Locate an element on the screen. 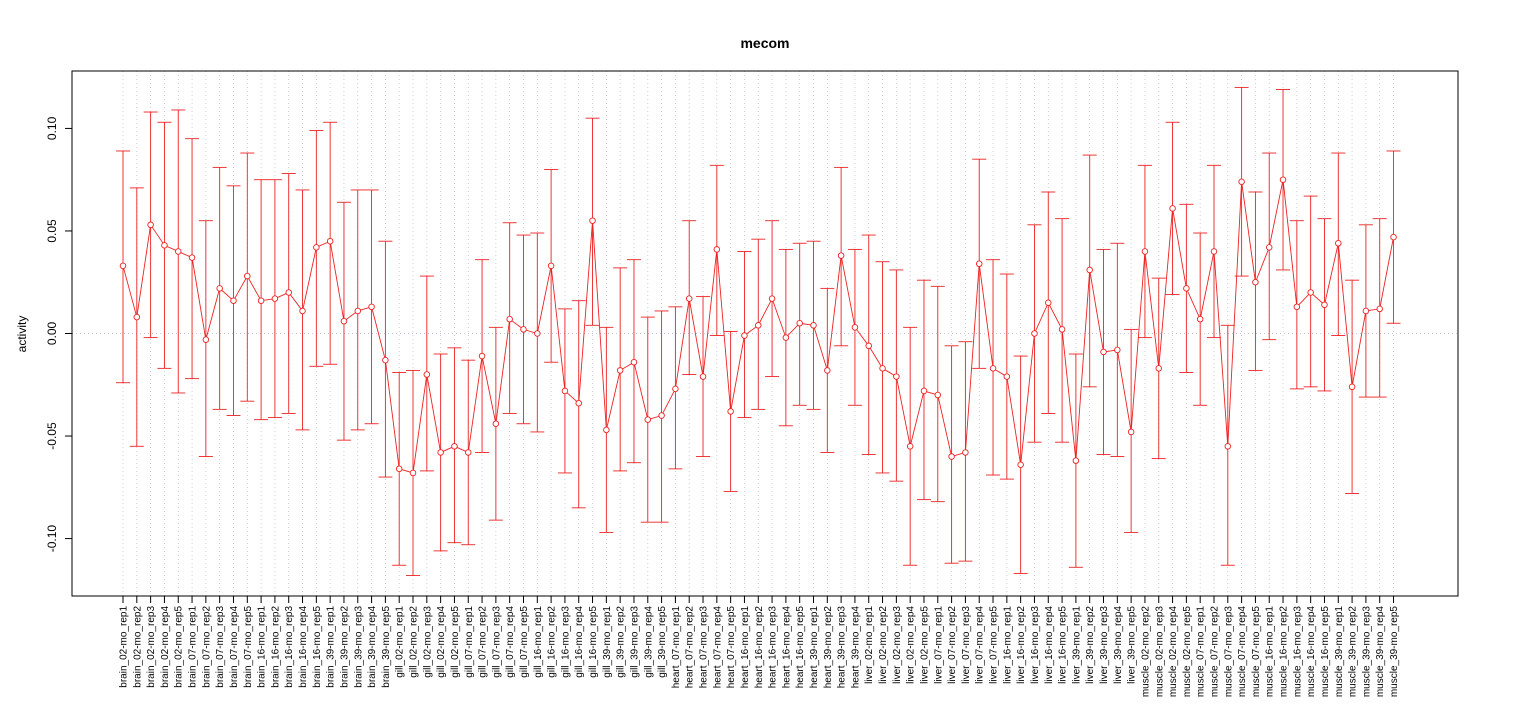  x-tick-label: liver_16-mo_rep4 is located at coordinates (1049, 645).